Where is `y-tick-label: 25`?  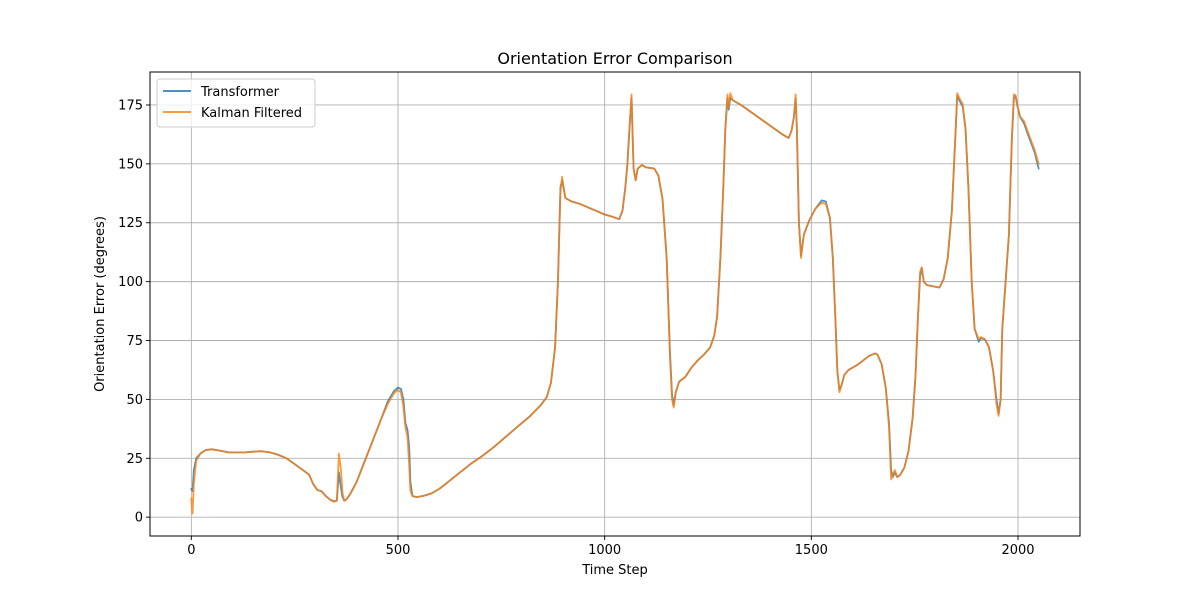
y-tick-label: 25 is located at coordinates (134, 459).